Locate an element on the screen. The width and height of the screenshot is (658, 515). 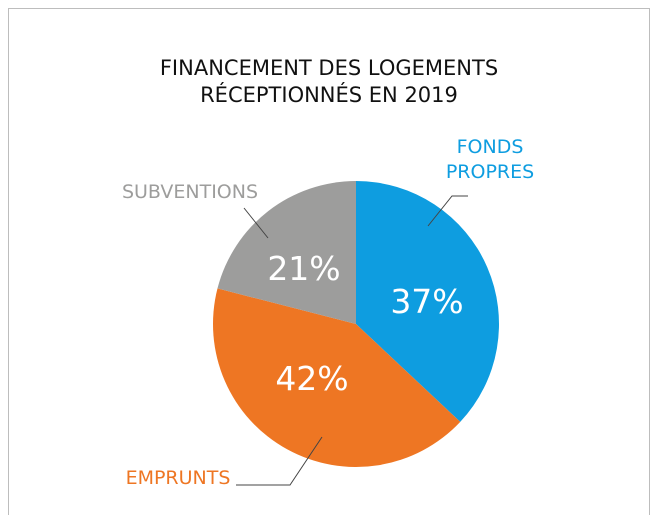
category-label: EMPRUNTS is located at coordinates (178, 478).